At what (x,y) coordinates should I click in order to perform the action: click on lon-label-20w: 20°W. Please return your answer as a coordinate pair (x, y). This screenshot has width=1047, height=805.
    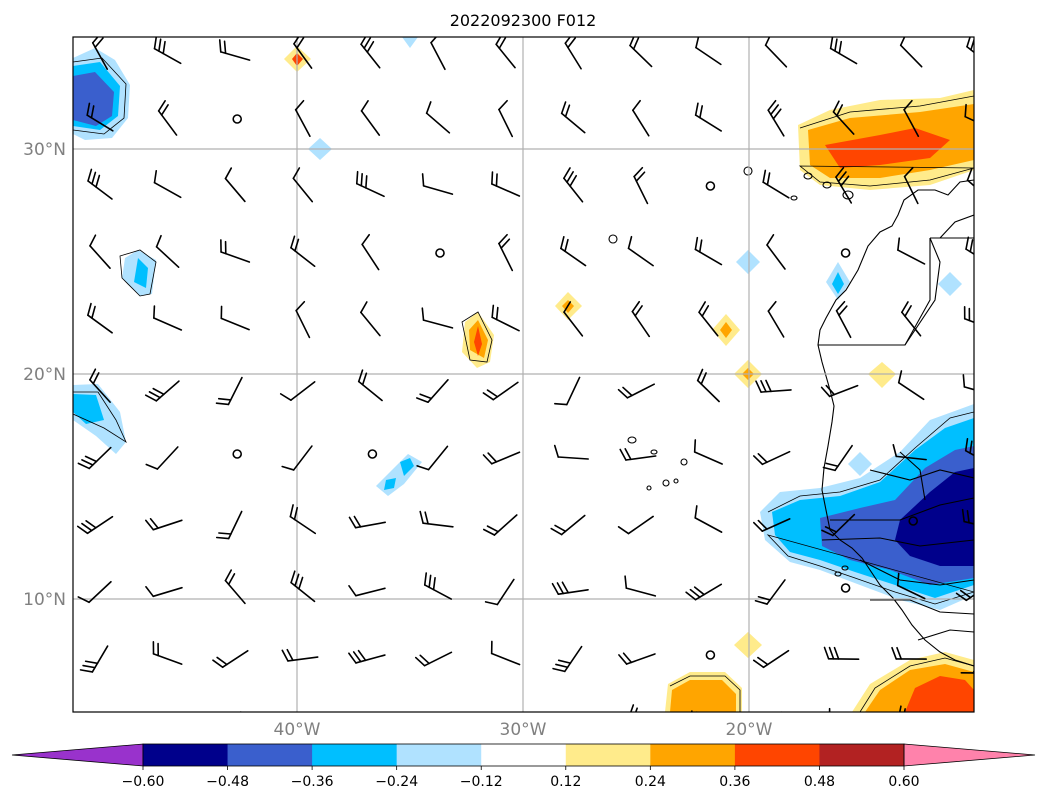
    Looking at the image, I should click on (749, 730).